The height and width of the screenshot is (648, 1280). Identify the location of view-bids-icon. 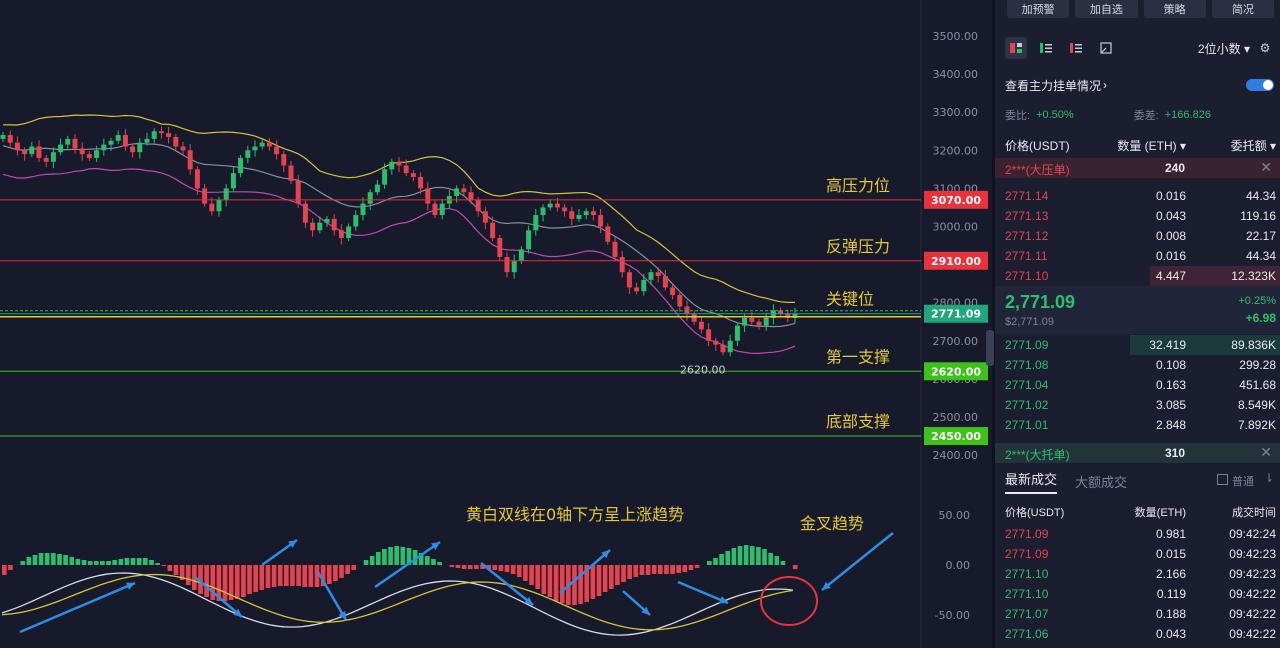
(1046, 48).